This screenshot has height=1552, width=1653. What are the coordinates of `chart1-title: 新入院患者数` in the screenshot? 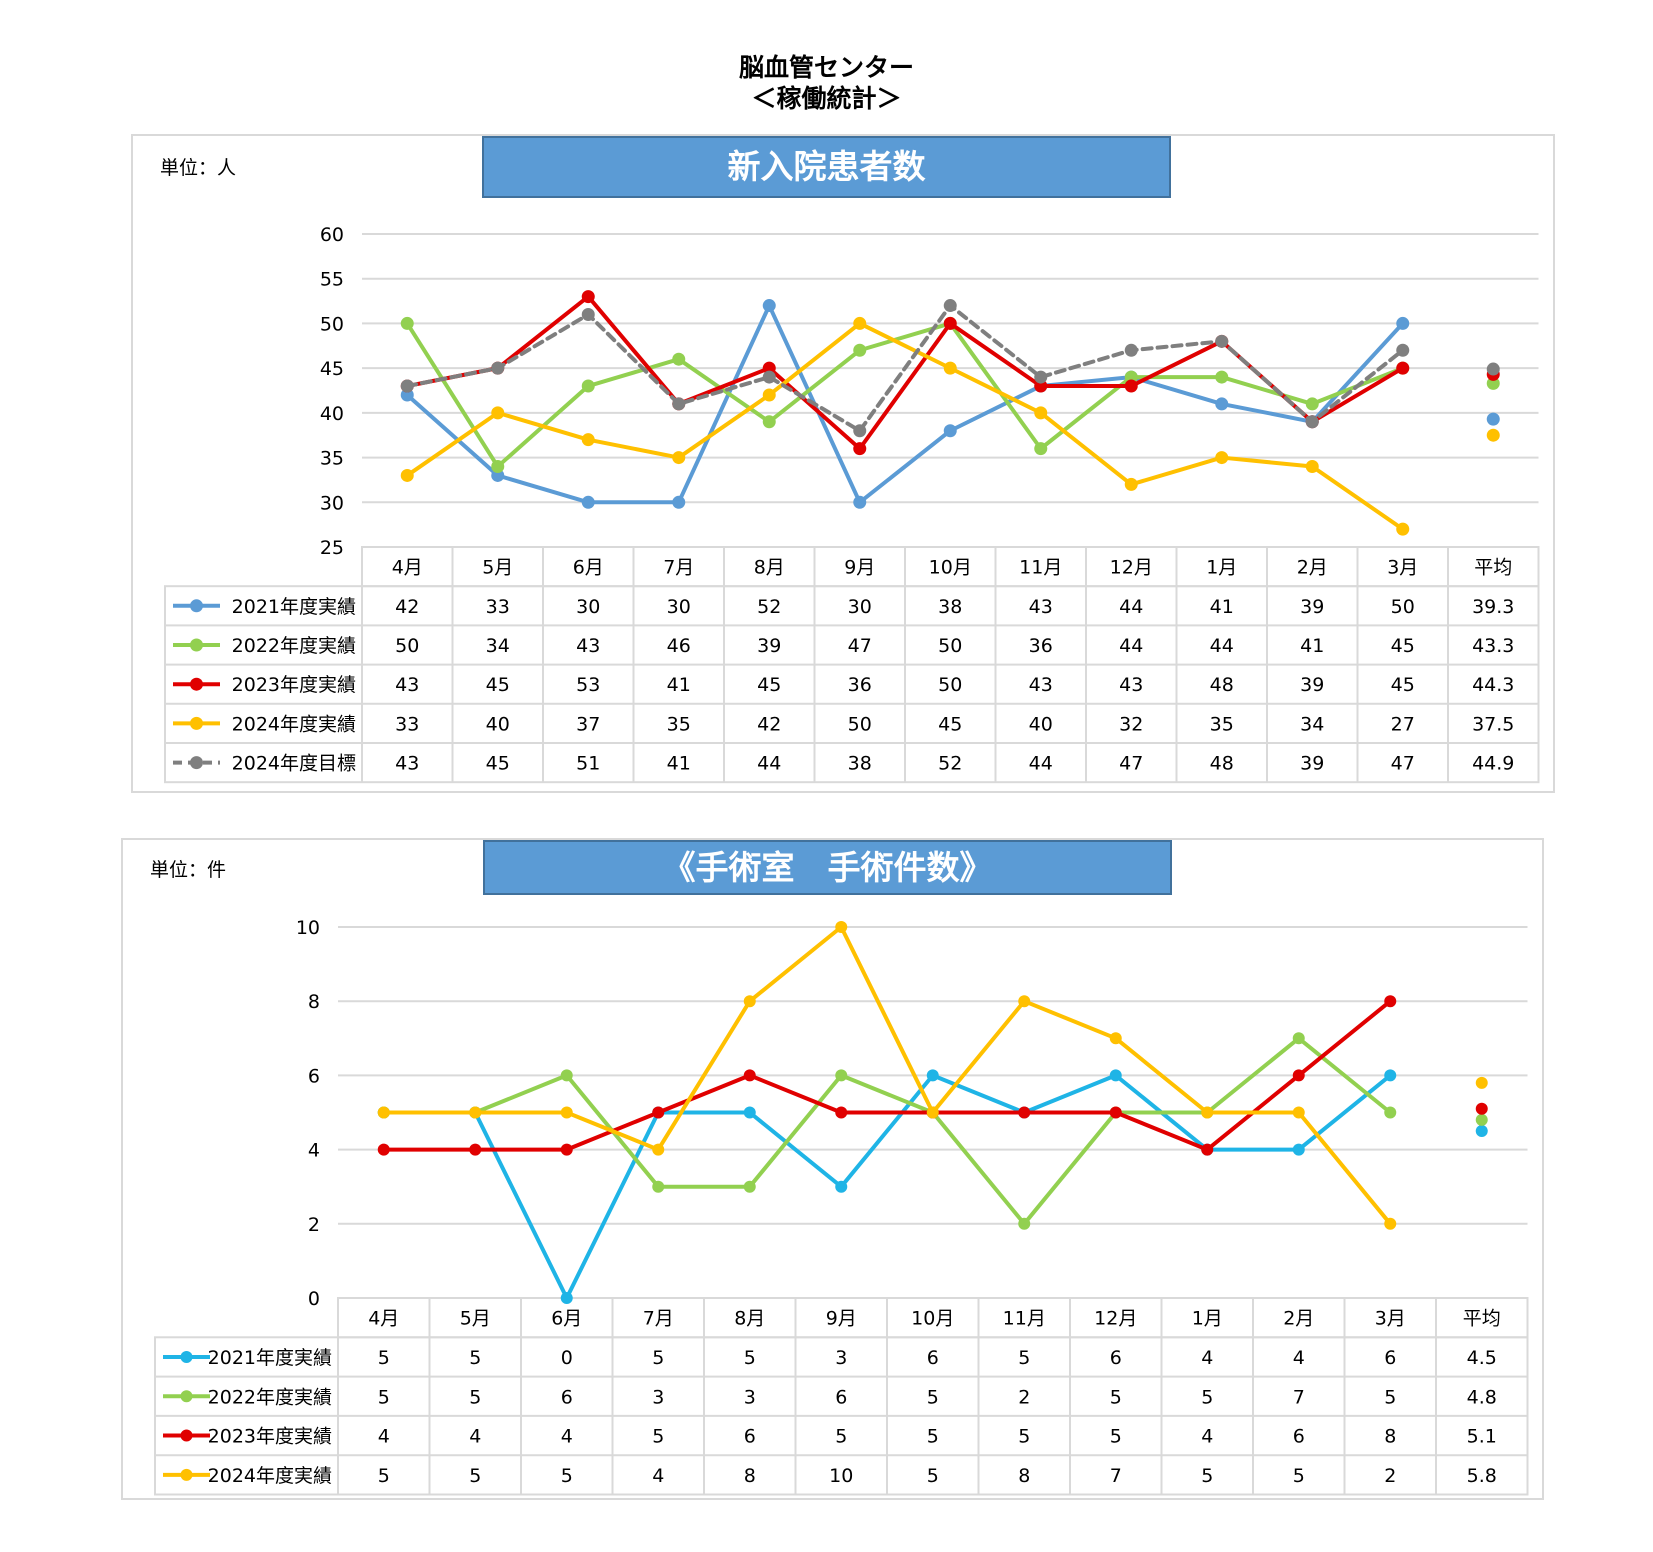 It's located at (826, 167).